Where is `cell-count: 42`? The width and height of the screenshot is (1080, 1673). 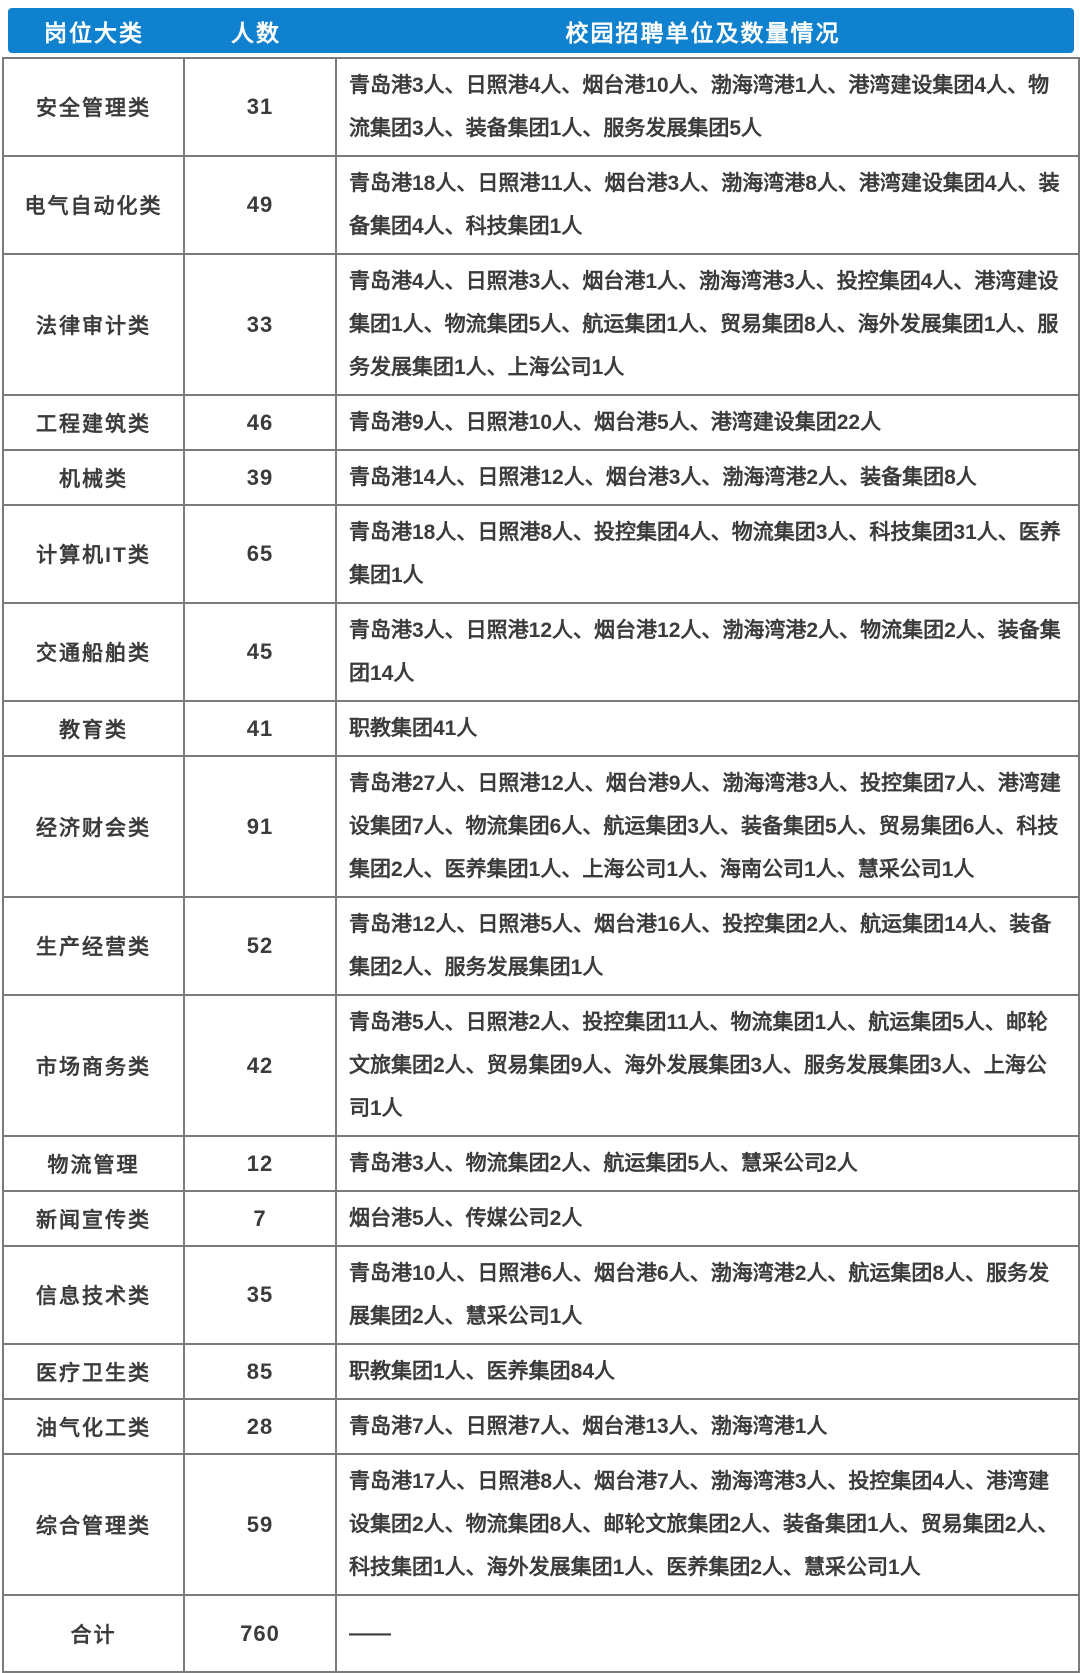
cell-count: 42 is located at coordinates (260, 1065).